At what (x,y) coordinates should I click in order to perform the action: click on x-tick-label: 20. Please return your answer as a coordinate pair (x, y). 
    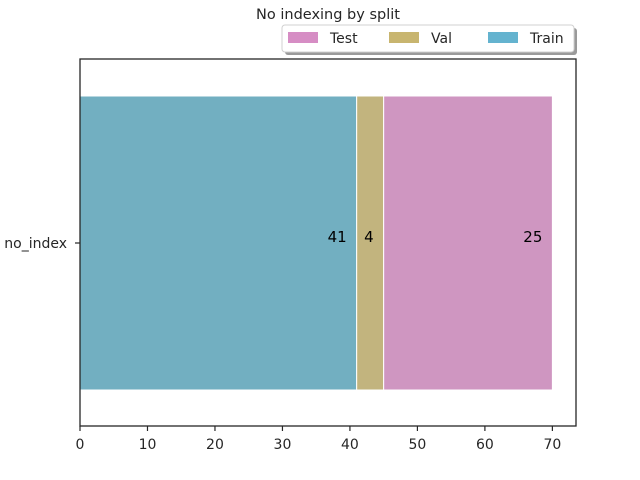
    Looking at the image, I should click on (215, 445).